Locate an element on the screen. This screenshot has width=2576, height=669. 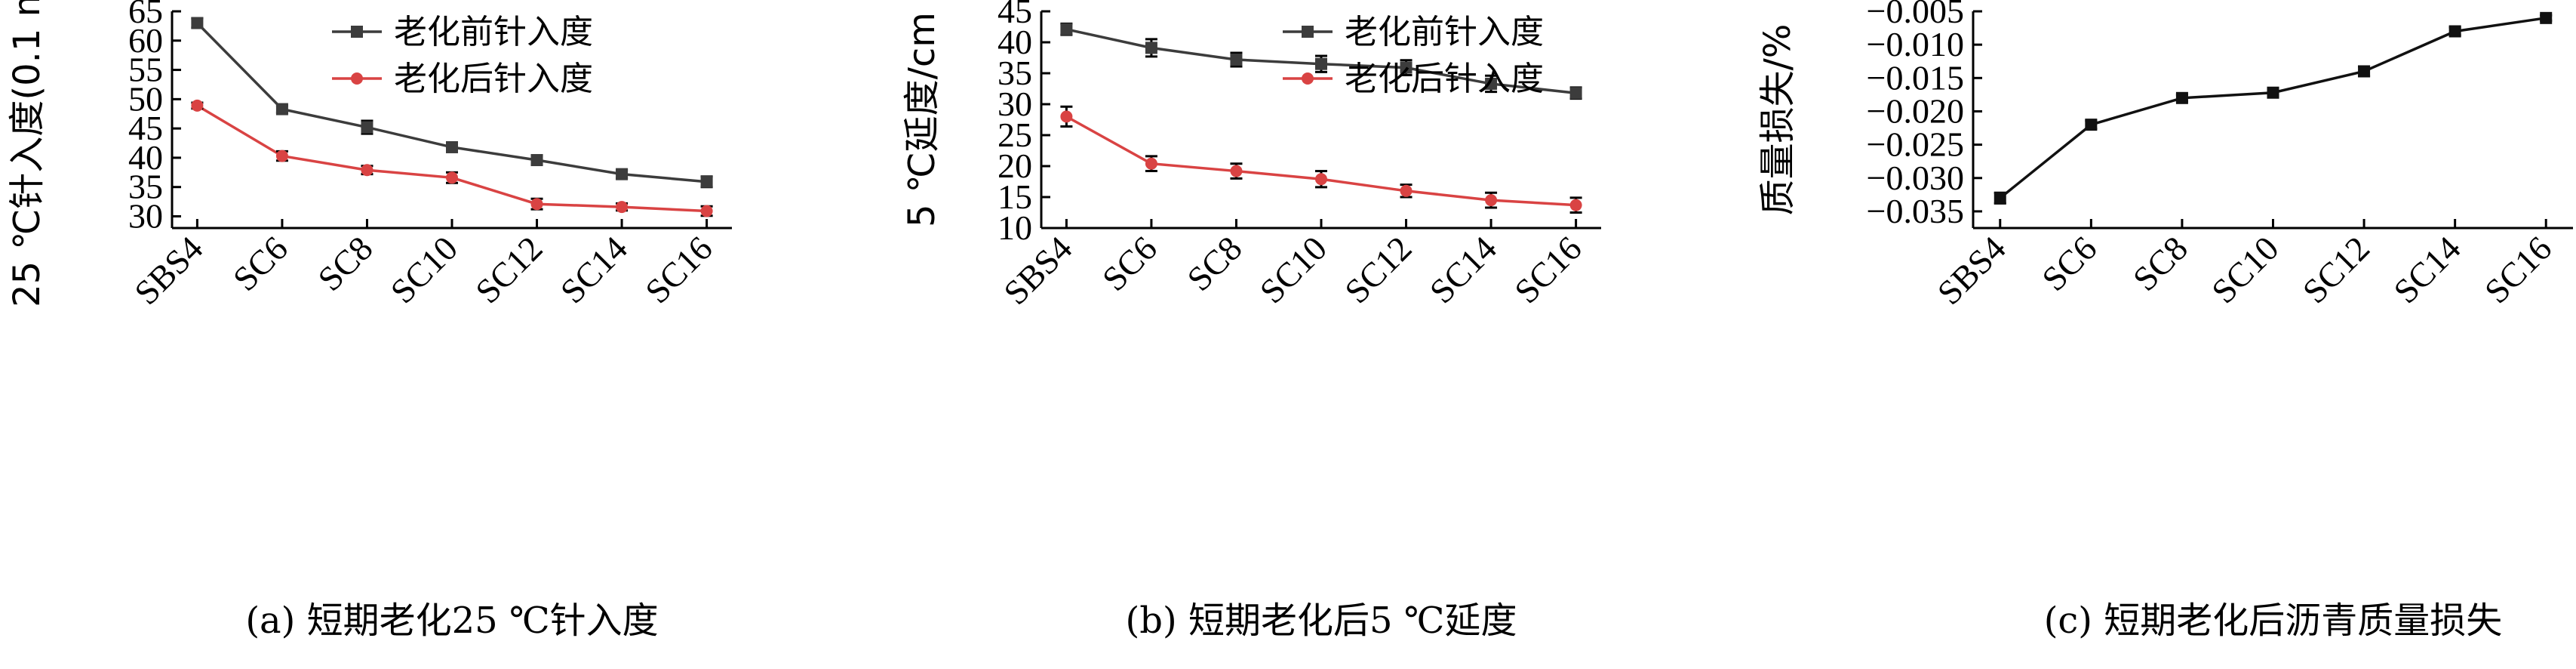
legend-label: 老化前针入度 is located at coordinates (1444, 32).